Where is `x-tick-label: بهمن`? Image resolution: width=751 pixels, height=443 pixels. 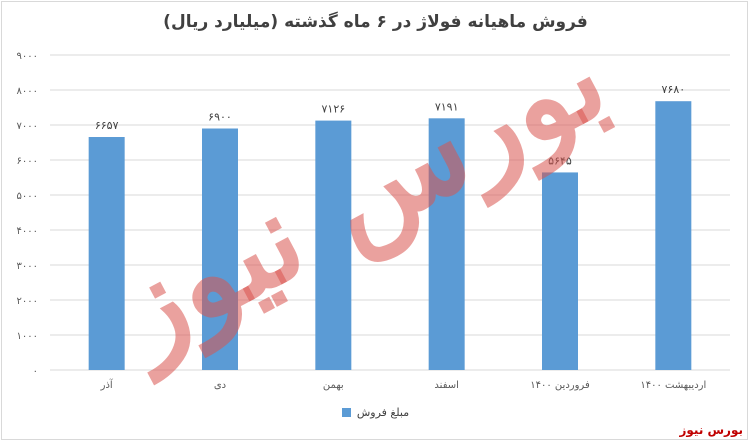
x-tick-label: بهمن is located at coordinates (333, 385).